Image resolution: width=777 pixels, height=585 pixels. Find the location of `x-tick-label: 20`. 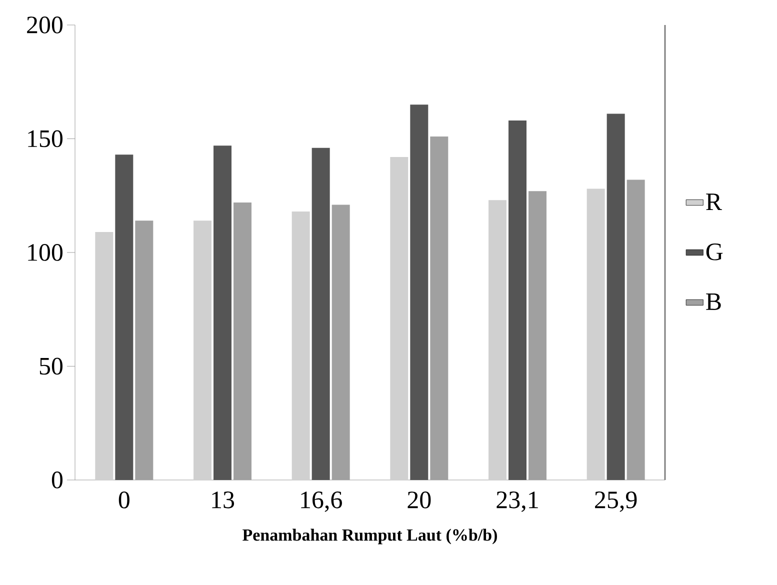

x-tick-label: 20 is located at coordinates (419, 500).